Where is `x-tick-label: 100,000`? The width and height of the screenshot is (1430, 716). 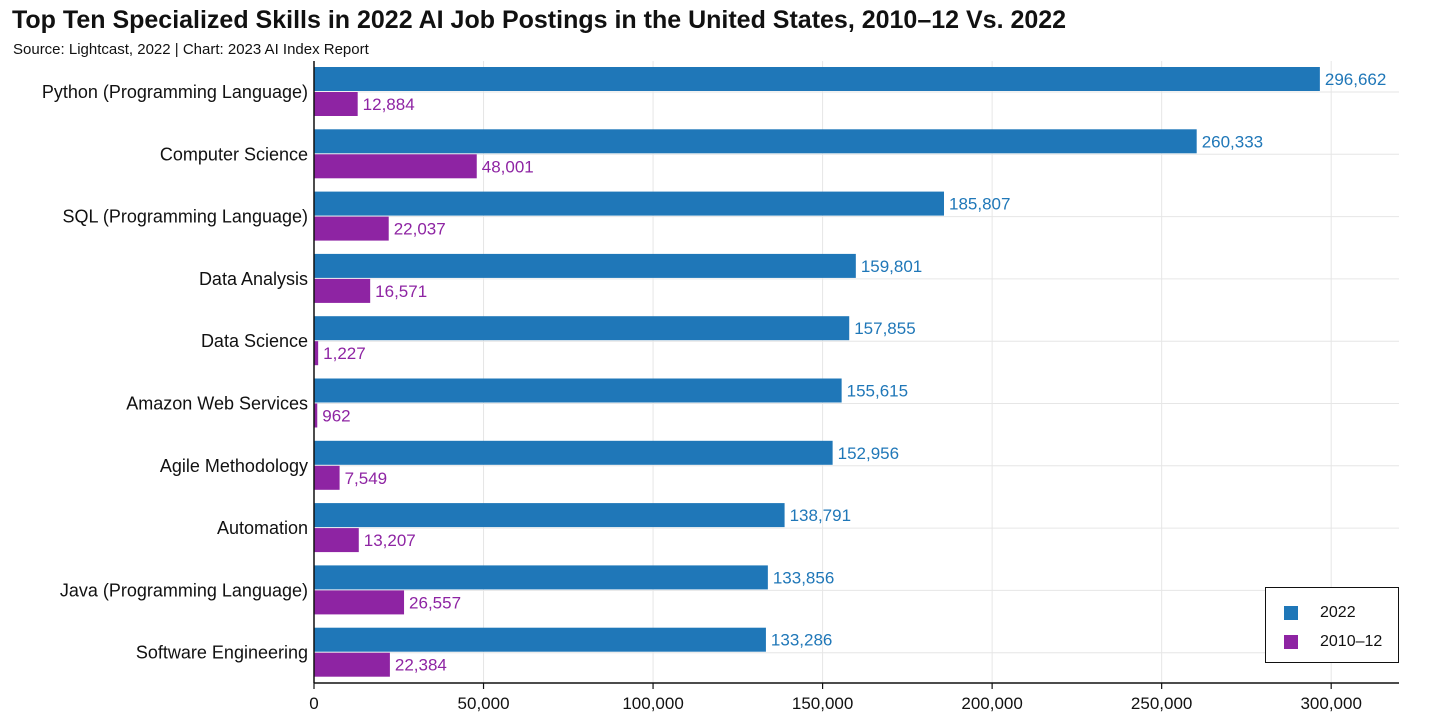 x-tick-label: 100,000 is located at coordinates (652, 703).